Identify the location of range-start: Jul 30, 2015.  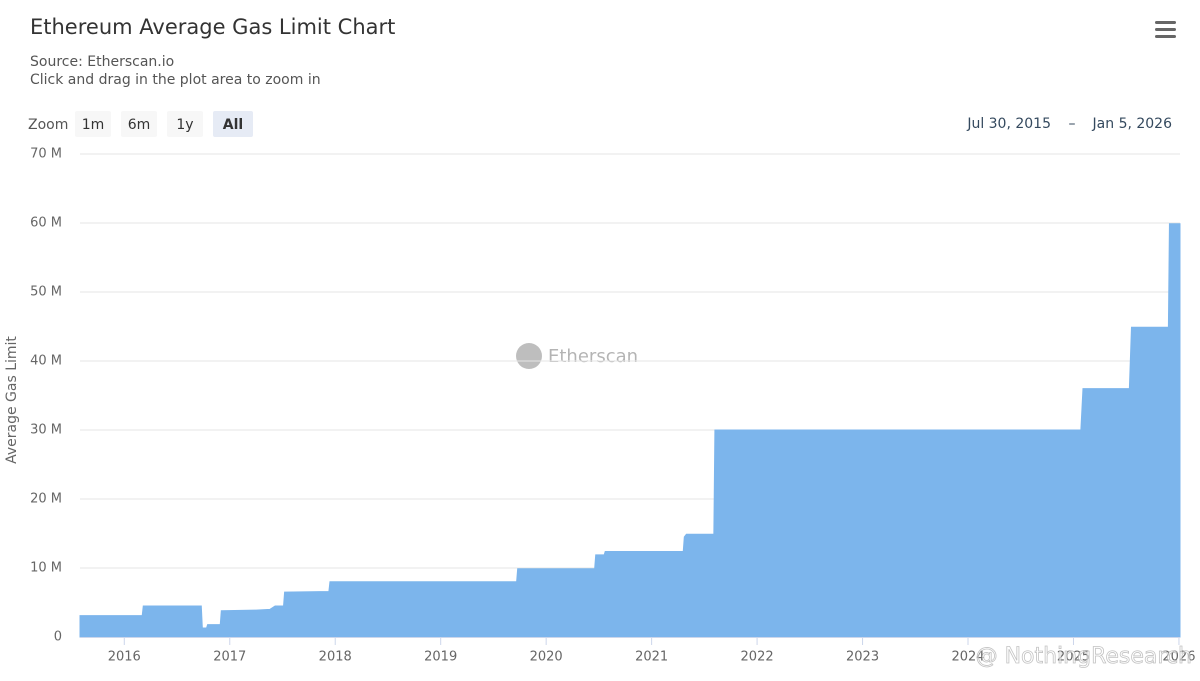
(1008, 124).